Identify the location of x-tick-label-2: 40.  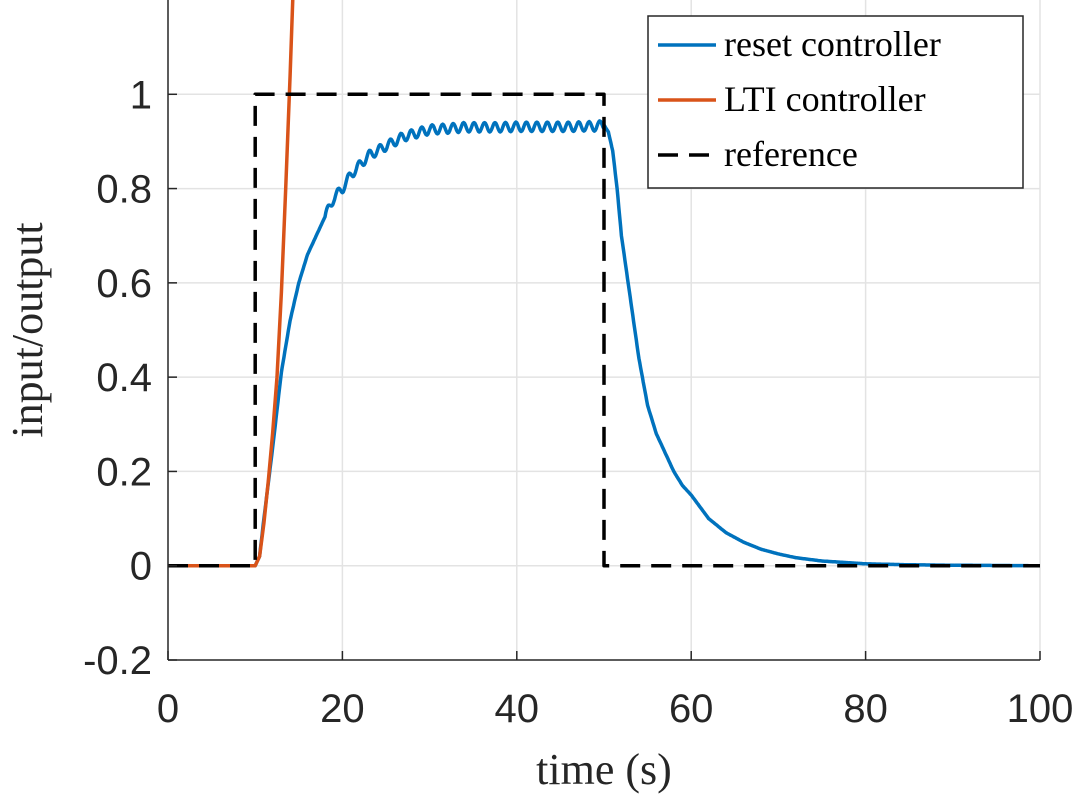
(517, 709).